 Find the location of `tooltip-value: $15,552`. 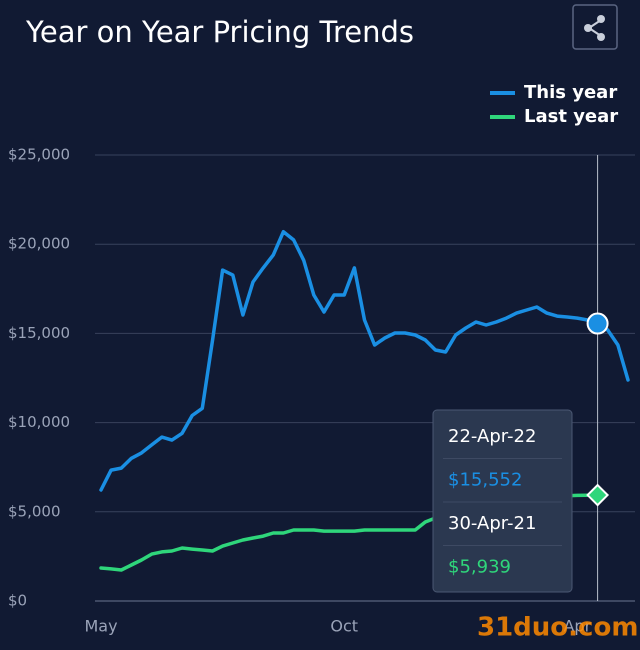

tooltip-value: $15,552 is located at coordinates (485, 480).